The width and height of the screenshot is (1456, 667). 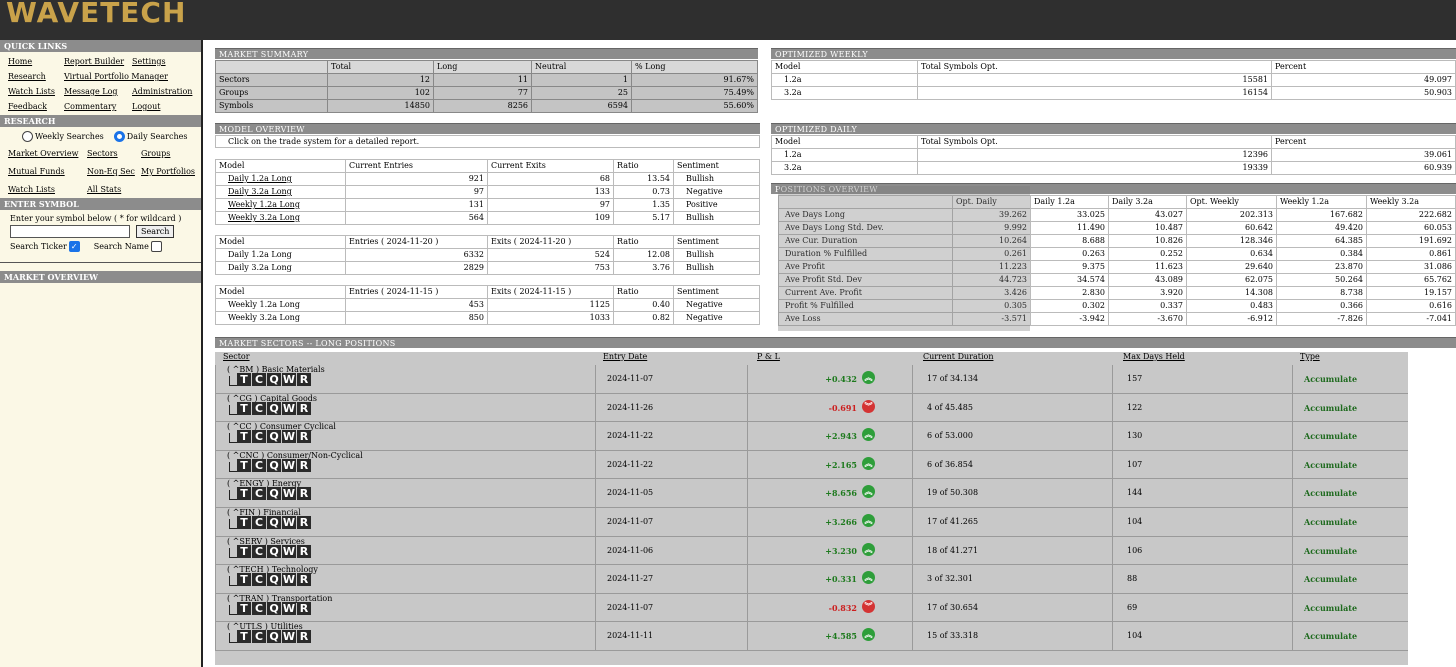 What do you see at coordinates (27, 106) in the screenshot?
I see `link-feedback: Feedback` at bounding box center [27, 106].